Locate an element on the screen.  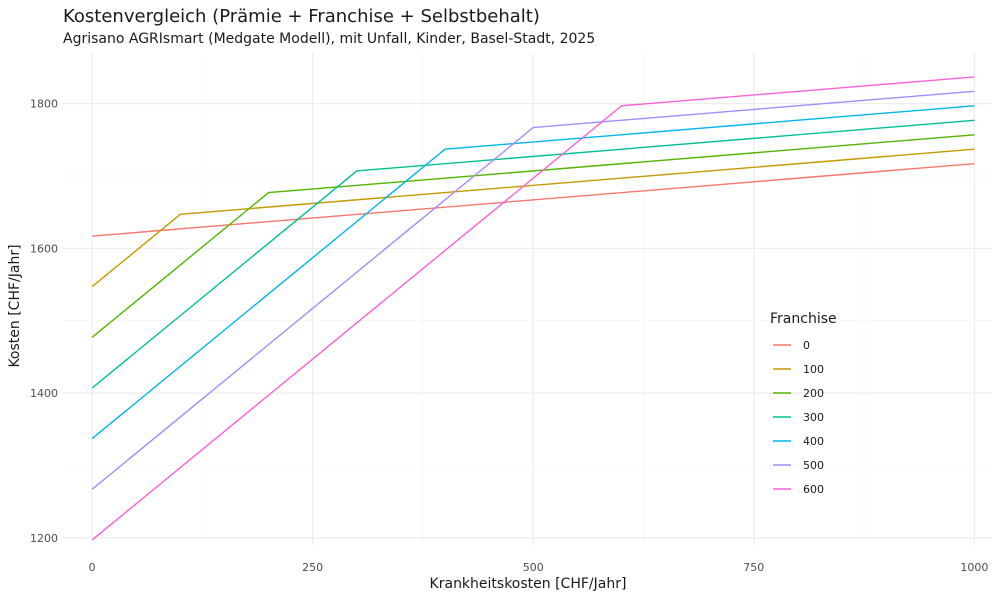
x-axis-title: Krankheitskosten [CHF/Jahr] is located at coordinates (528, 584).